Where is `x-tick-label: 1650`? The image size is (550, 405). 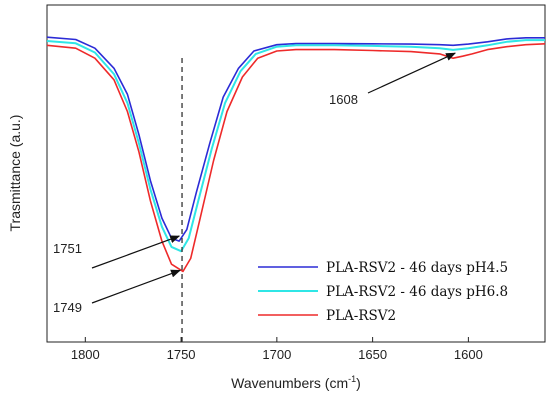
x-tick-label: 1650 is located at coordinates (372, 354).